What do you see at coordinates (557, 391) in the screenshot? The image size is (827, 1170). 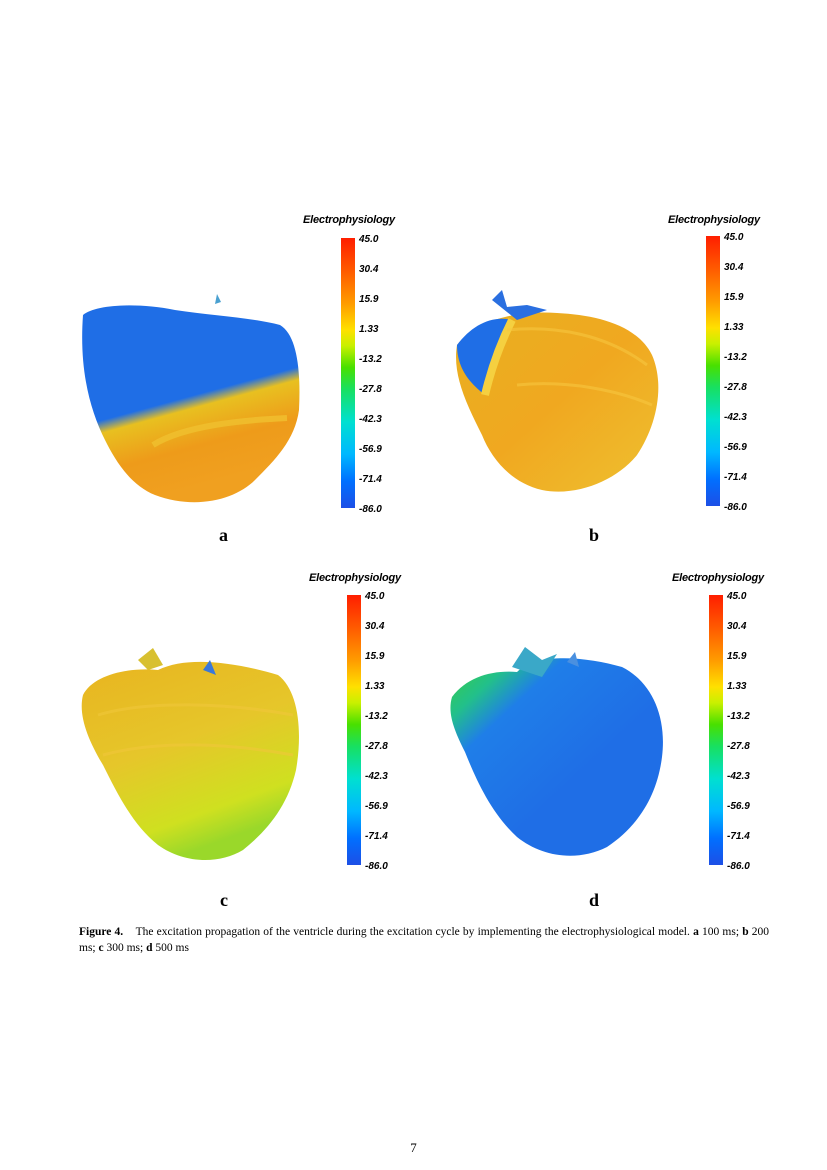 I see `heart-render-b` at bounding box center [557, 391].